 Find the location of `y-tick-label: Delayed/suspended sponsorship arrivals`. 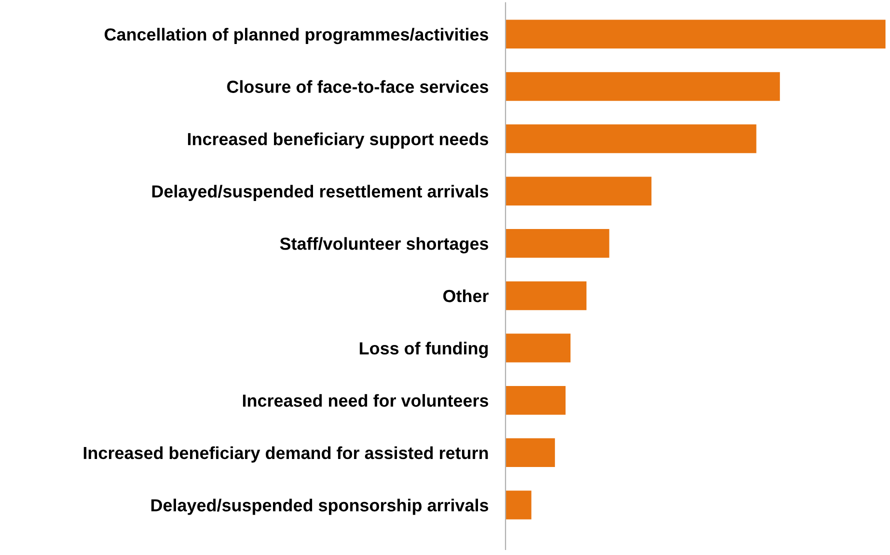

y-tick-label: Delayed/suspended sponsorship arrivals is located at coordinates (319, 506).